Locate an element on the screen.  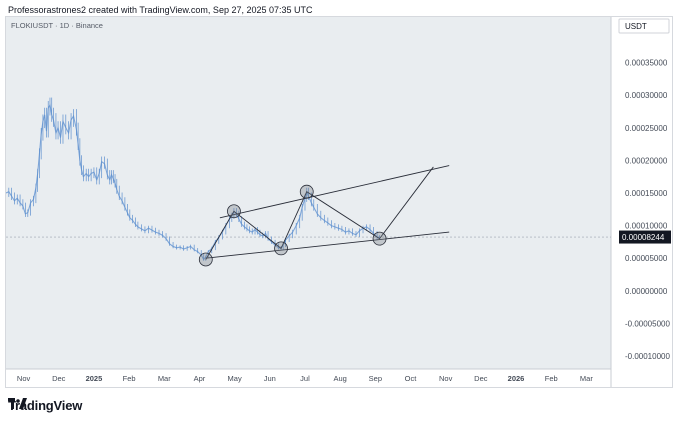
time-axis is located at coordinates (308, 378).